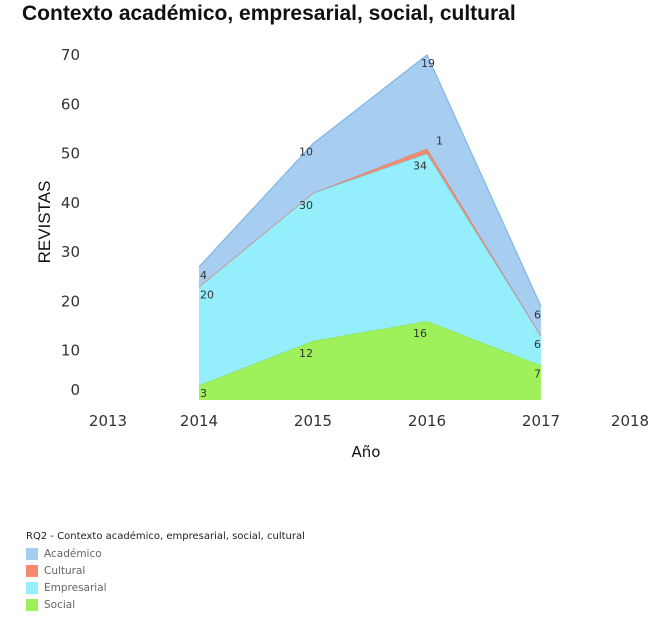 The width and height of the screenshot is (666, 618). Describe the element at coordinates (420, 333) in the screenshot. I see `data-label-social: 16` at that location.